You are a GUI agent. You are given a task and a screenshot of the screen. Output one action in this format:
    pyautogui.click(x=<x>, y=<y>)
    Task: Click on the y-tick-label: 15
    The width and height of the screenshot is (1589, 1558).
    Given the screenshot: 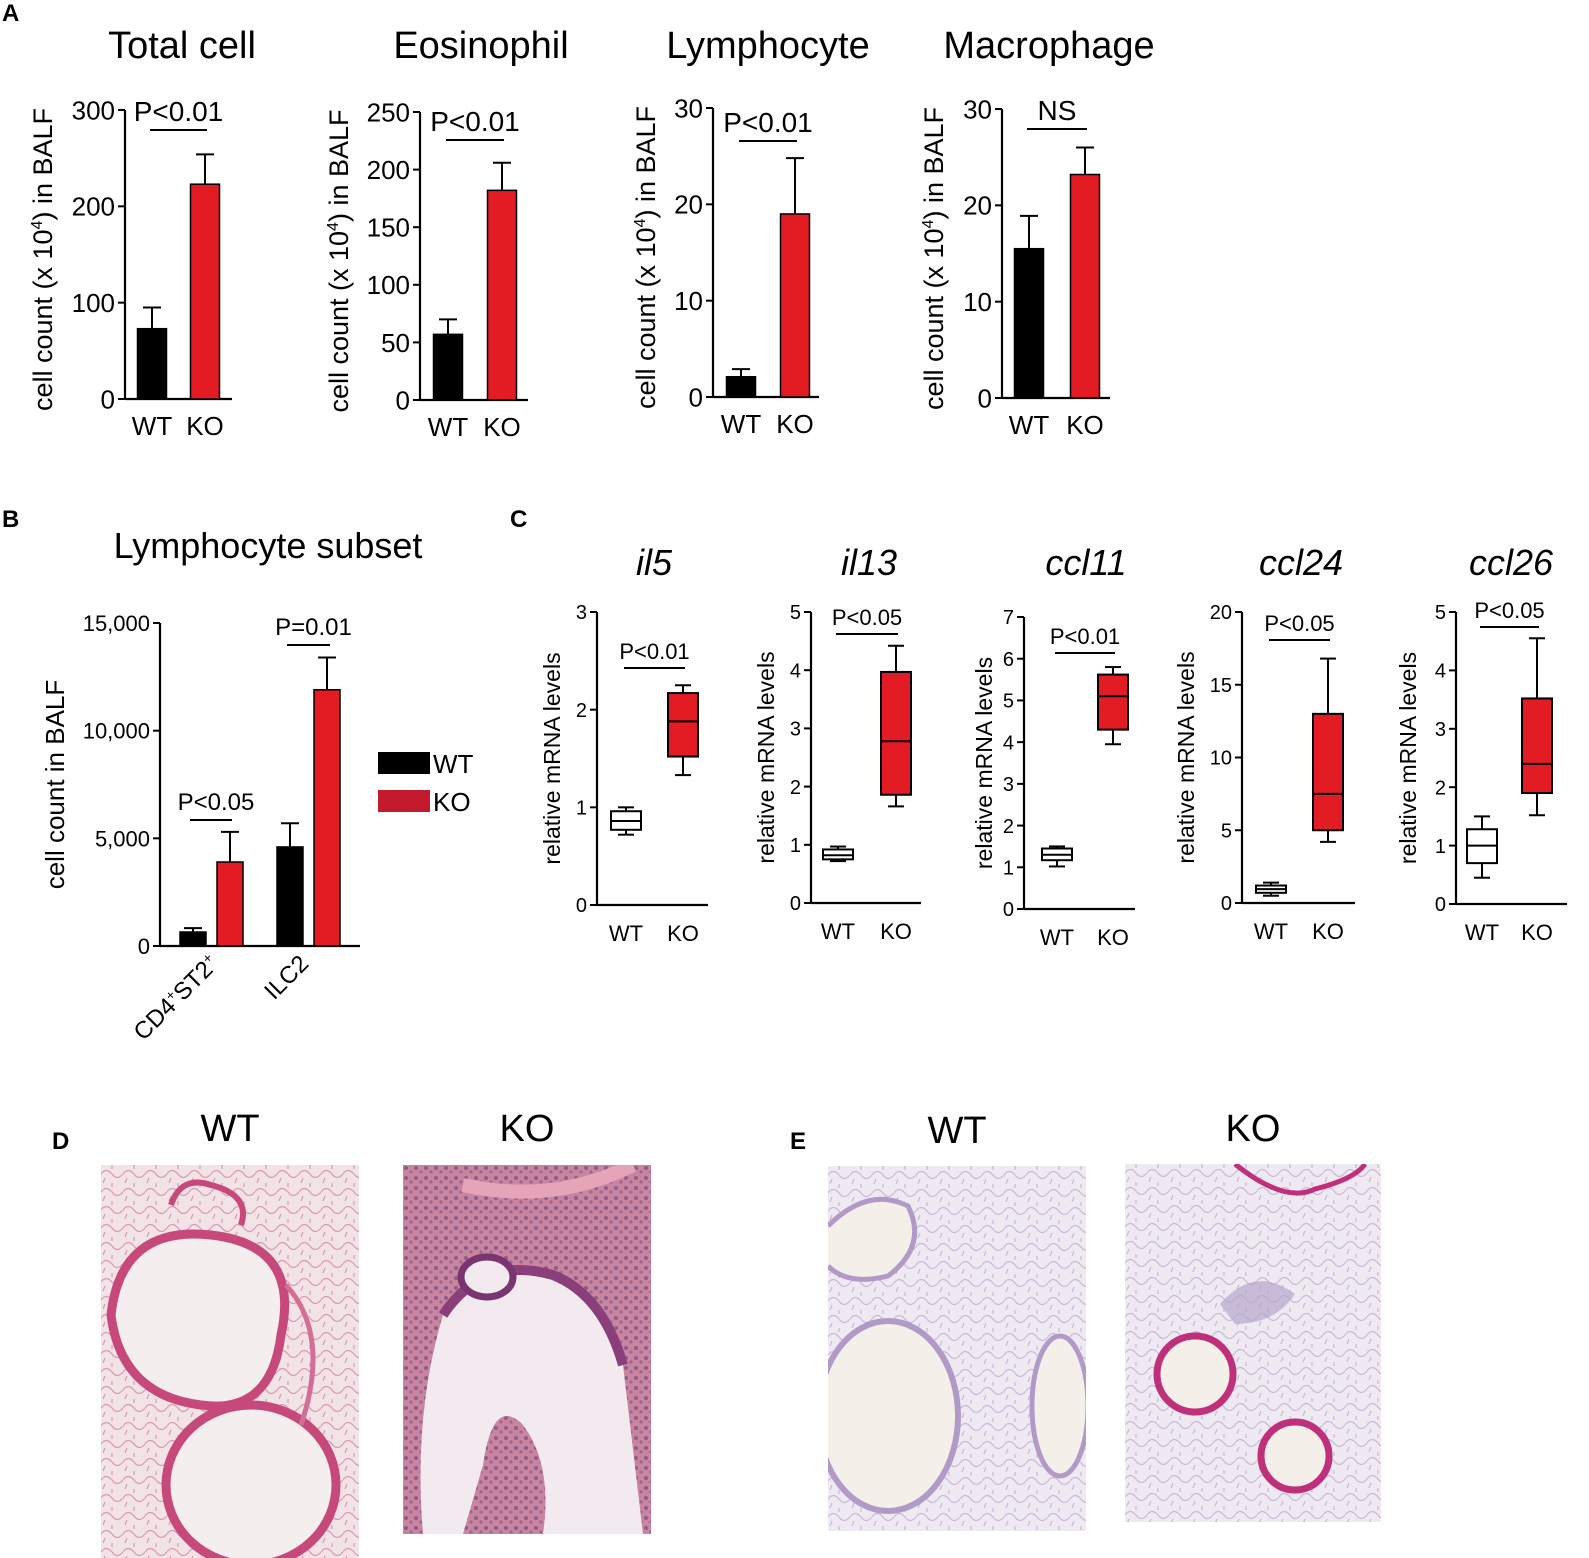 What is the action you would take?
    pyautogui.click(x=1221, y=686)
    